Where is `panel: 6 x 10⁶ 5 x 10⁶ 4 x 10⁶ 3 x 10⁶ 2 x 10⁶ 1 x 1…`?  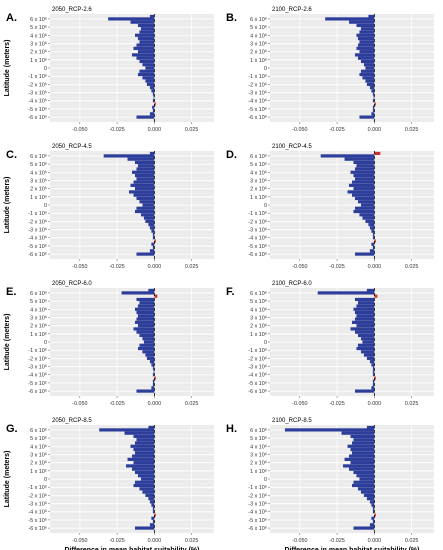
panel: 6 x 10⁶ 5 x 10⁶ 4 x 10⁶ 3 x 10⁶ 2 x 10⁶ 1 x 1… is located at coordinates (330, 207).